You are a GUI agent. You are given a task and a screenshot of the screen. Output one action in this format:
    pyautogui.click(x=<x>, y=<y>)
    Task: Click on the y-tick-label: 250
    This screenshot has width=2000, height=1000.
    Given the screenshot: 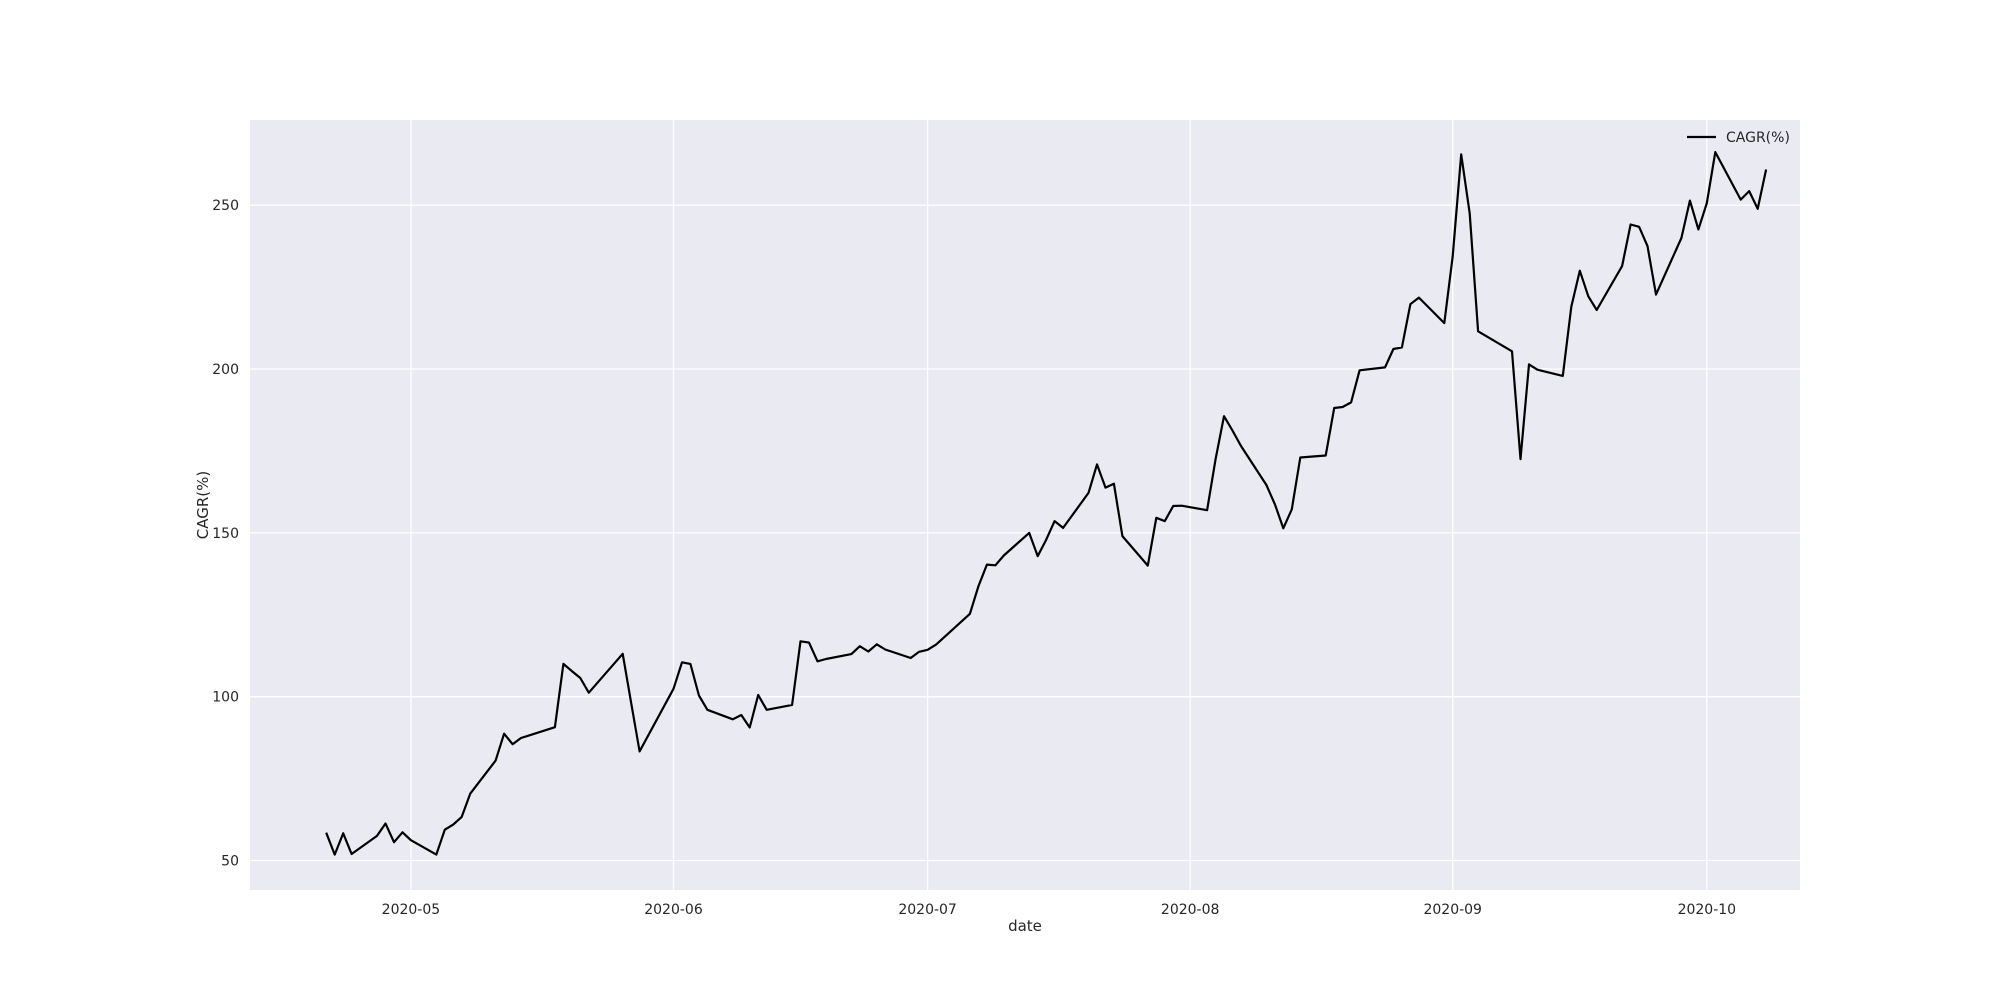 What is the action you would take?
    pyautogui.click(x=225, y=206)
    